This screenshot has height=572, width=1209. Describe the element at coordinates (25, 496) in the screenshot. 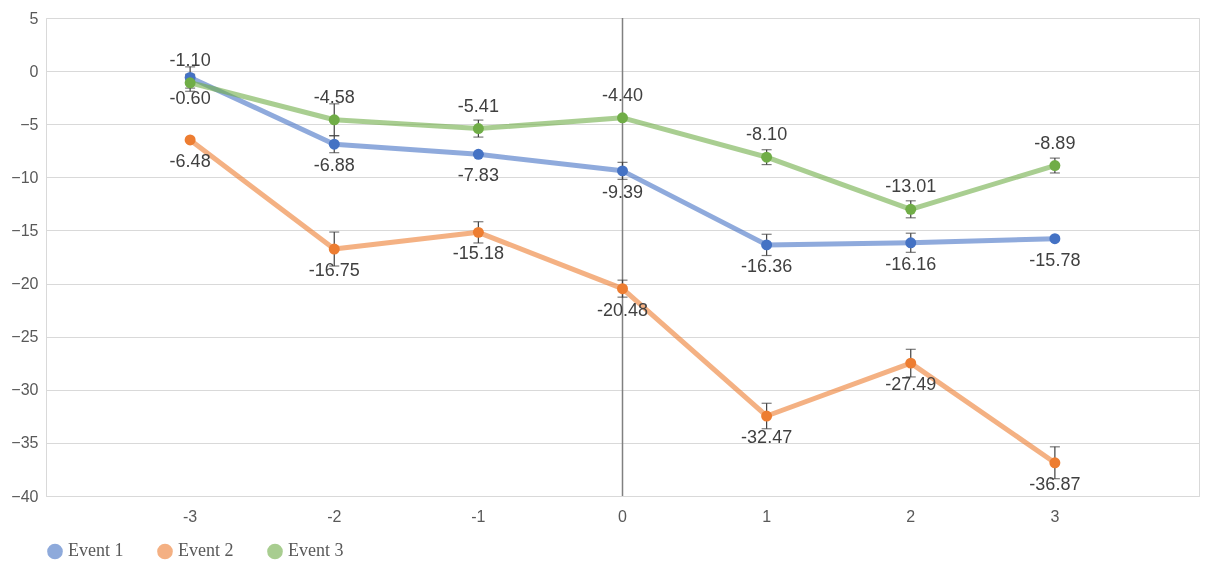

I see `y-tick-label: −40` at that location.